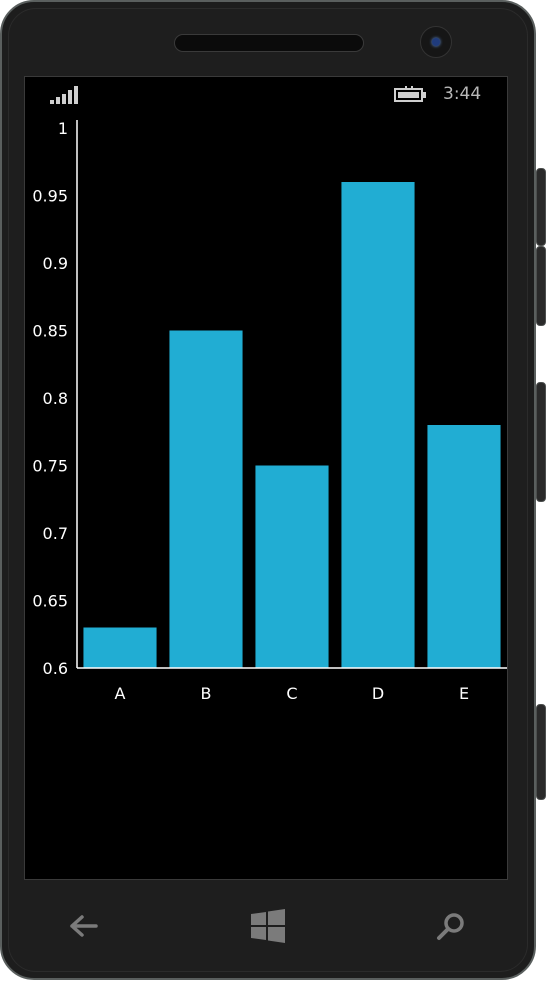  What do you see at coordinates (410, 94) in the screenshot?
I see `battery-charging-icon` at bounding box center [410, 94].